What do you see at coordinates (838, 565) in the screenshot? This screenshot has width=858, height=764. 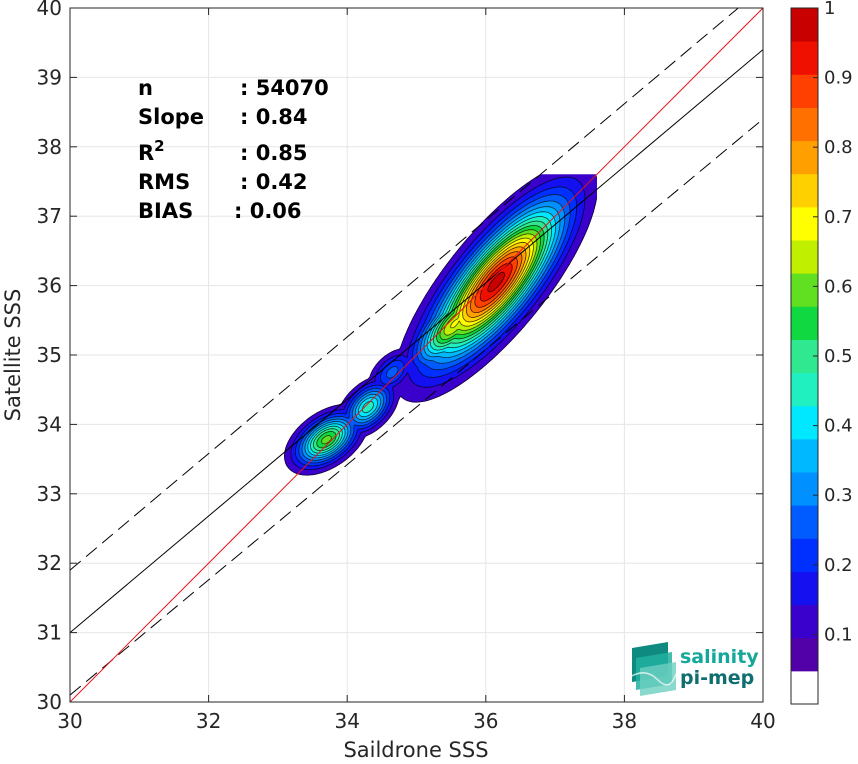 I see `colorbar-tick-label: 0.2` at bounding box center [838, 565].